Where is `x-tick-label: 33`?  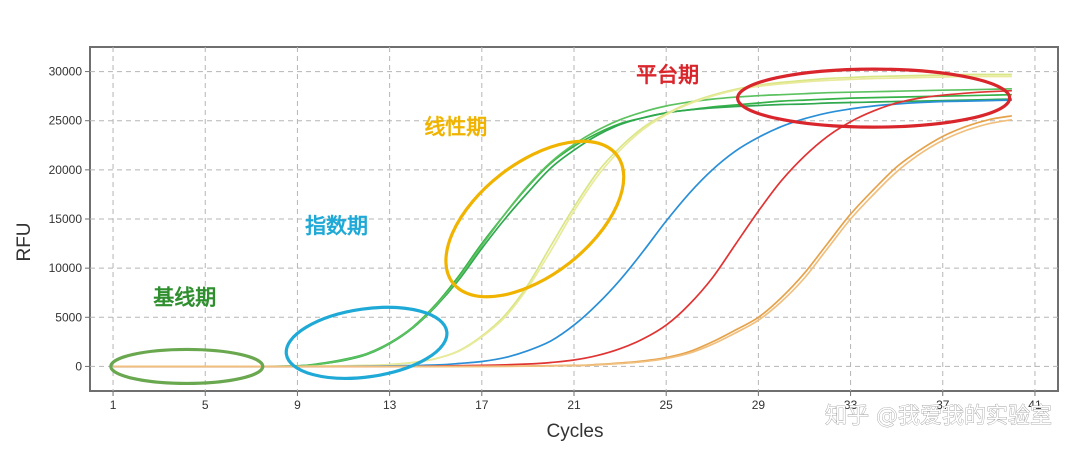 x-tick-label: 33 is located at coordinates (851, 405).